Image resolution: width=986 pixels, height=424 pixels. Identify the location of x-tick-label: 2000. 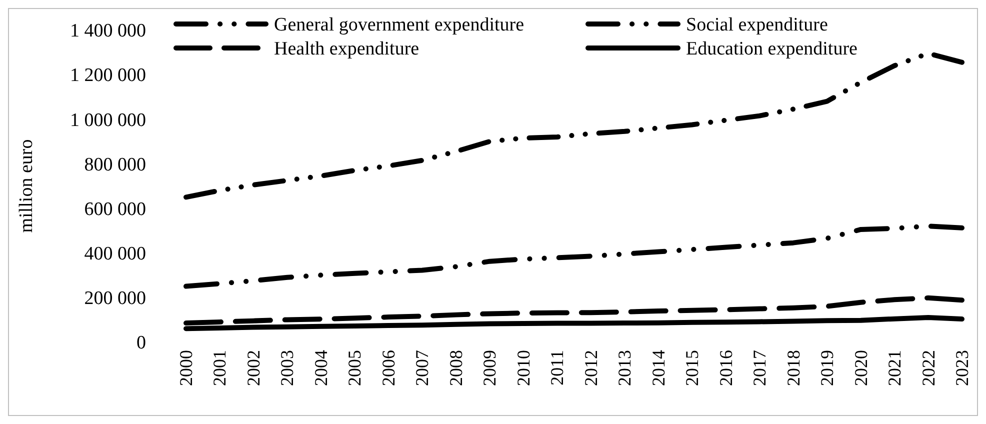
(186, 368).